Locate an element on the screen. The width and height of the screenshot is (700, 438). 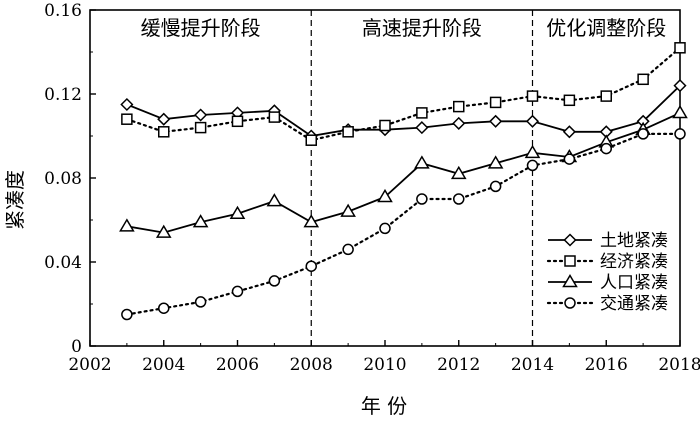
y-axis-title: 紧凑度 is located at coordinates (15, 200).